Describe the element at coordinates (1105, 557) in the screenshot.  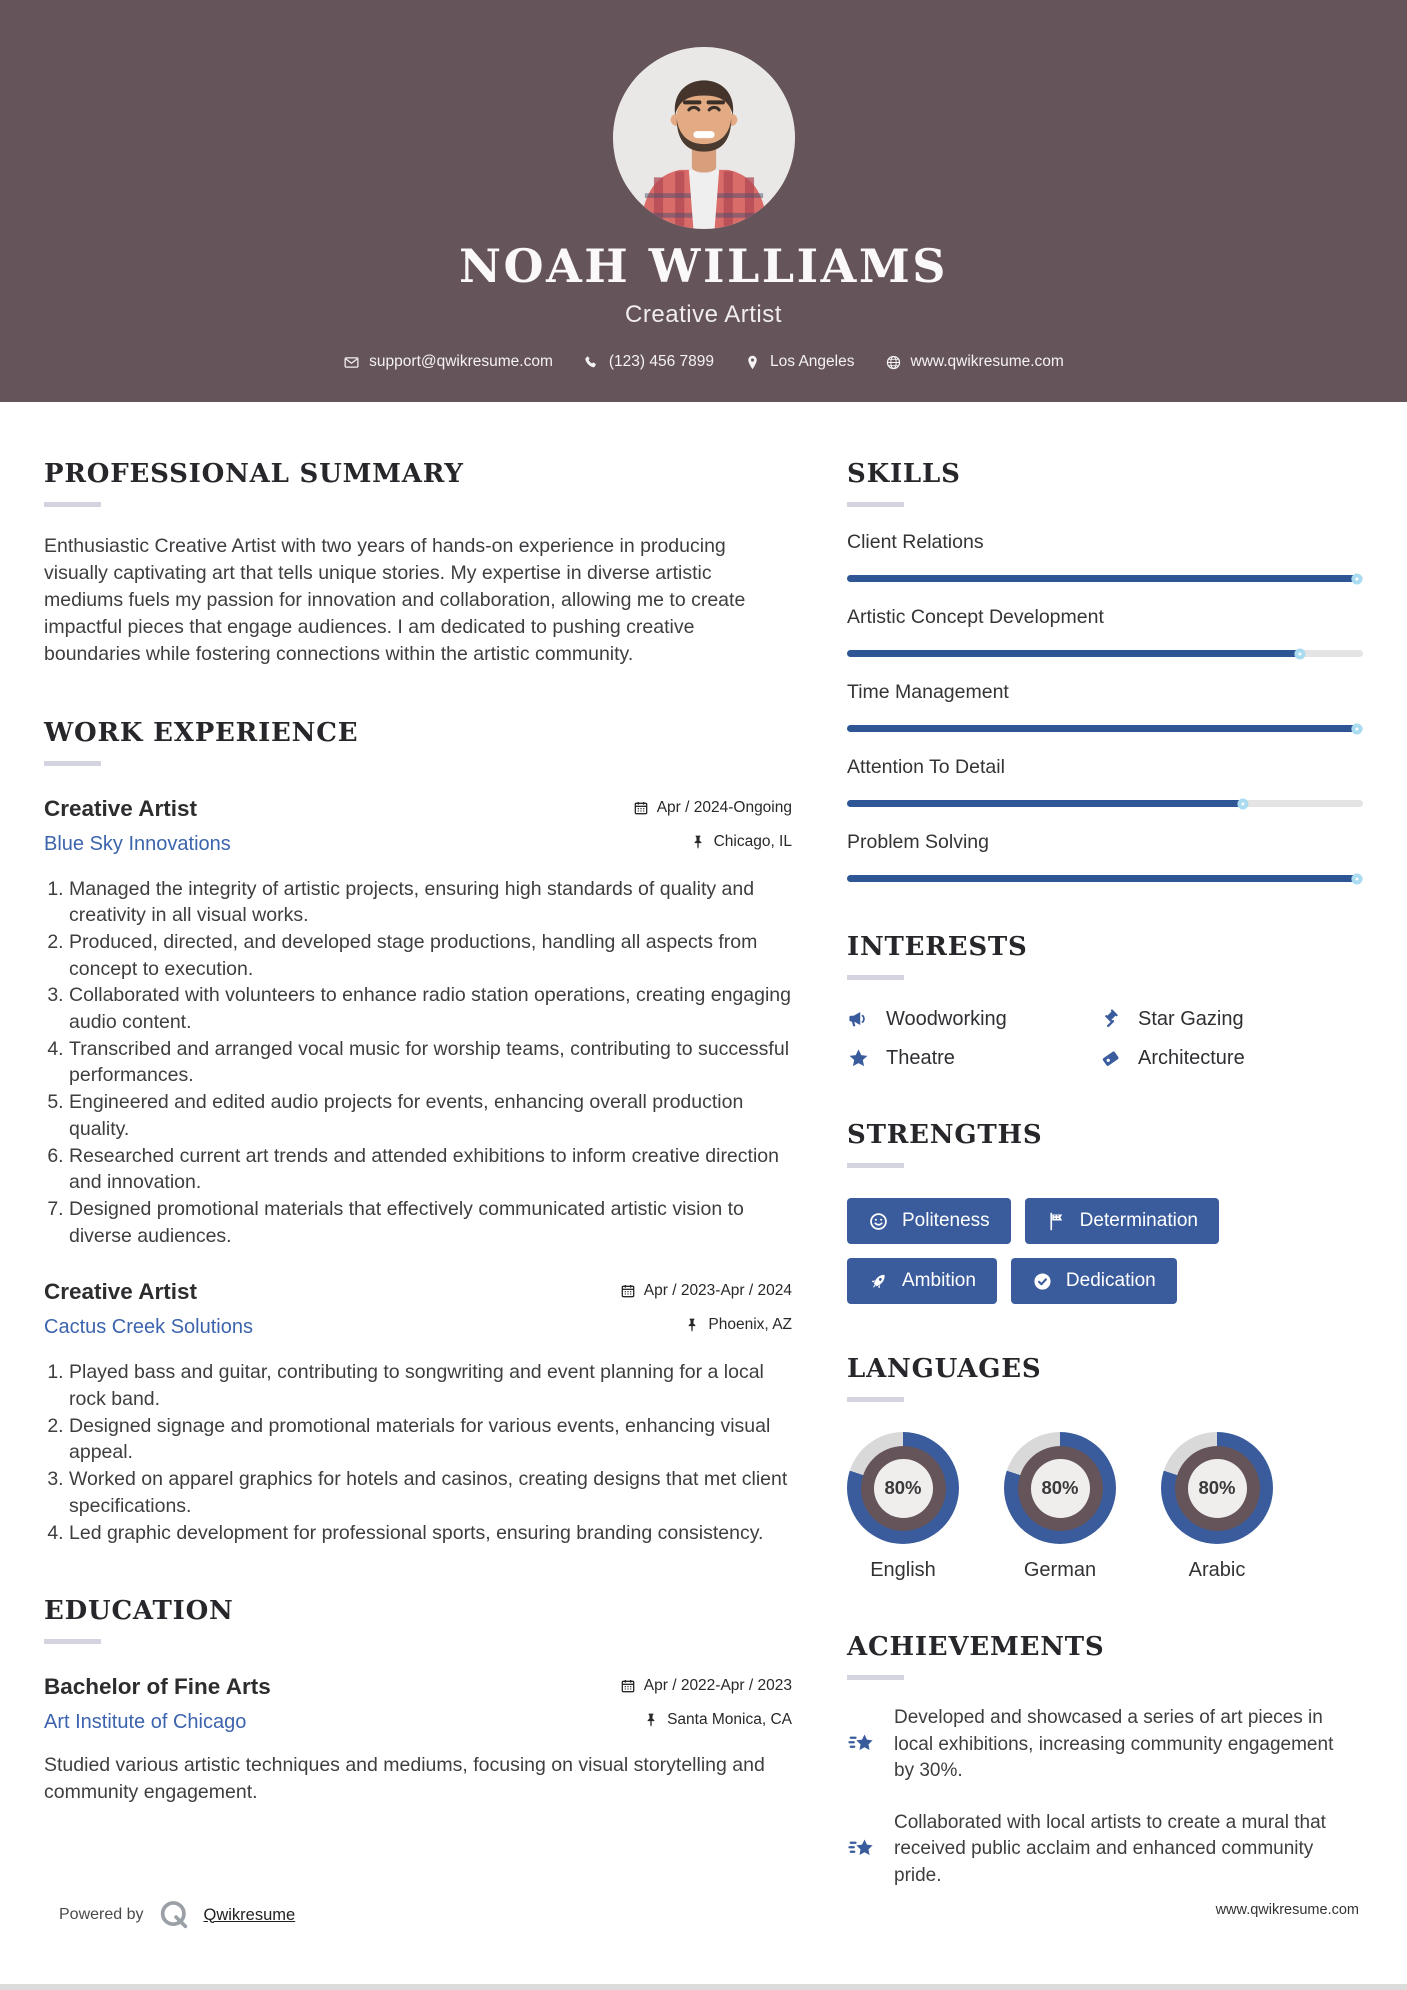
I see `skill-item: Client Relations` at that location.